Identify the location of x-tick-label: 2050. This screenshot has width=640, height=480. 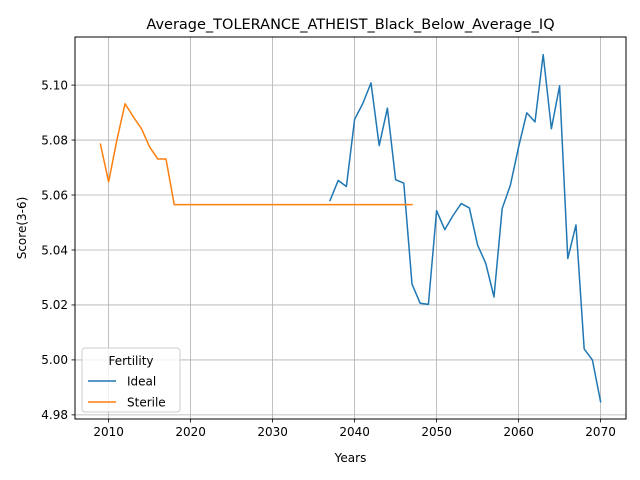
(436, 432).